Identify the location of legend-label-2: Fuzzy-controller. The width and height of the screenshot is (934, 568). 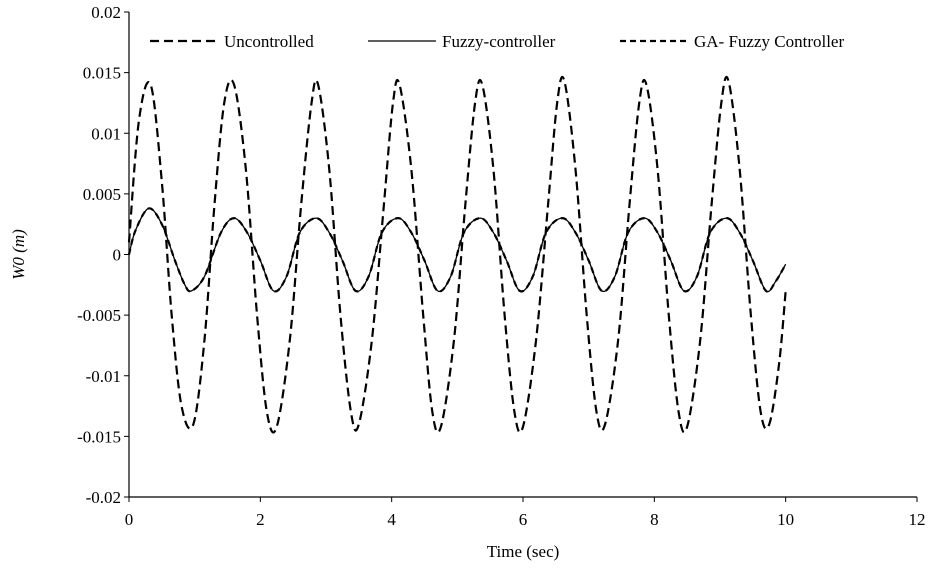
(499, 41).